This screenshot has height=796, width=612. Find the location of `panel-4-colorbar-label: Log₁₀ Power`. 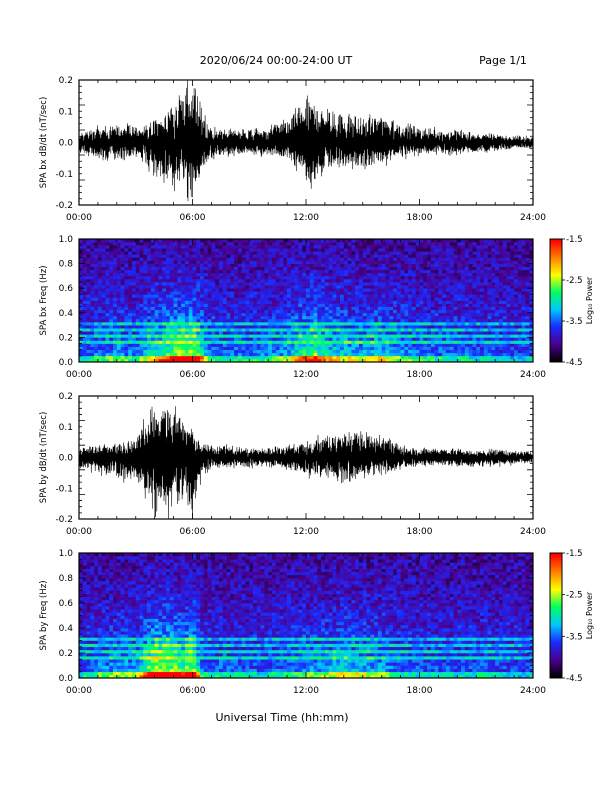

panel-4-colorbar-label: Log₁₀ Power is located at coordinates (589, 615).